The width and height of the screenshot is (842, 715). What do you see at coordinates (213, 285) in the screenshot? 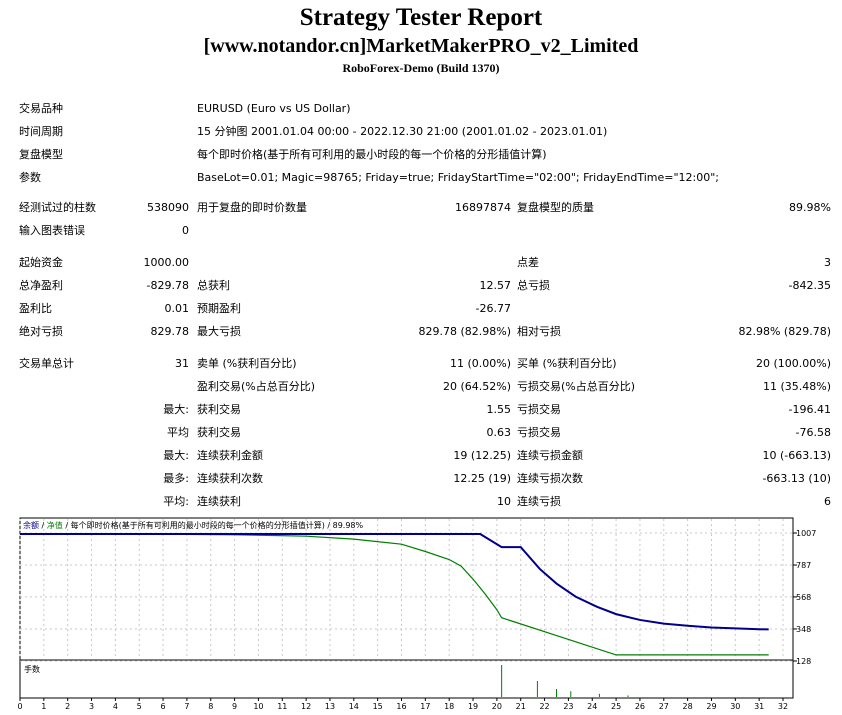
I see `gross-profit-label: 总获利` at bounding box center [213, 285].